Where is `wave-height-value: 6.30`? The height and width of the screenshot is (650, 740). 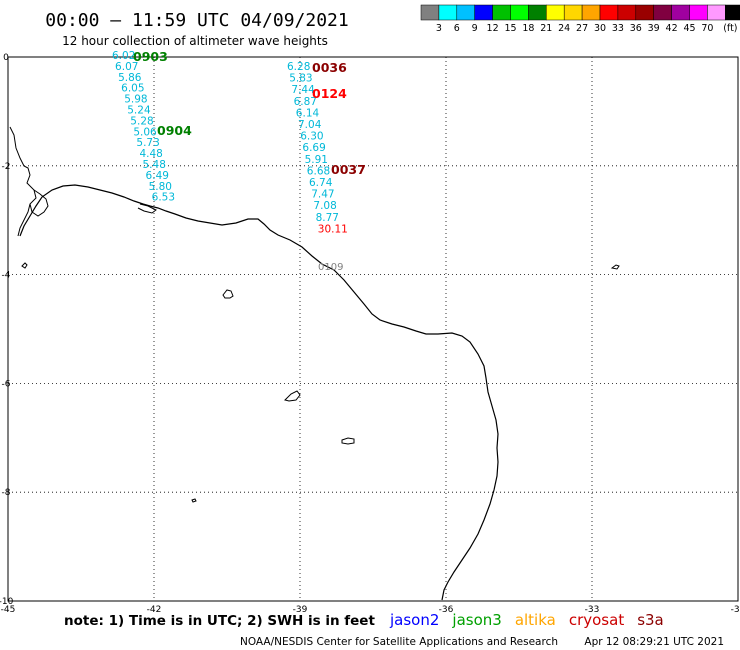
wave-height-value: 6.30 is located at coordinates (311, 137).